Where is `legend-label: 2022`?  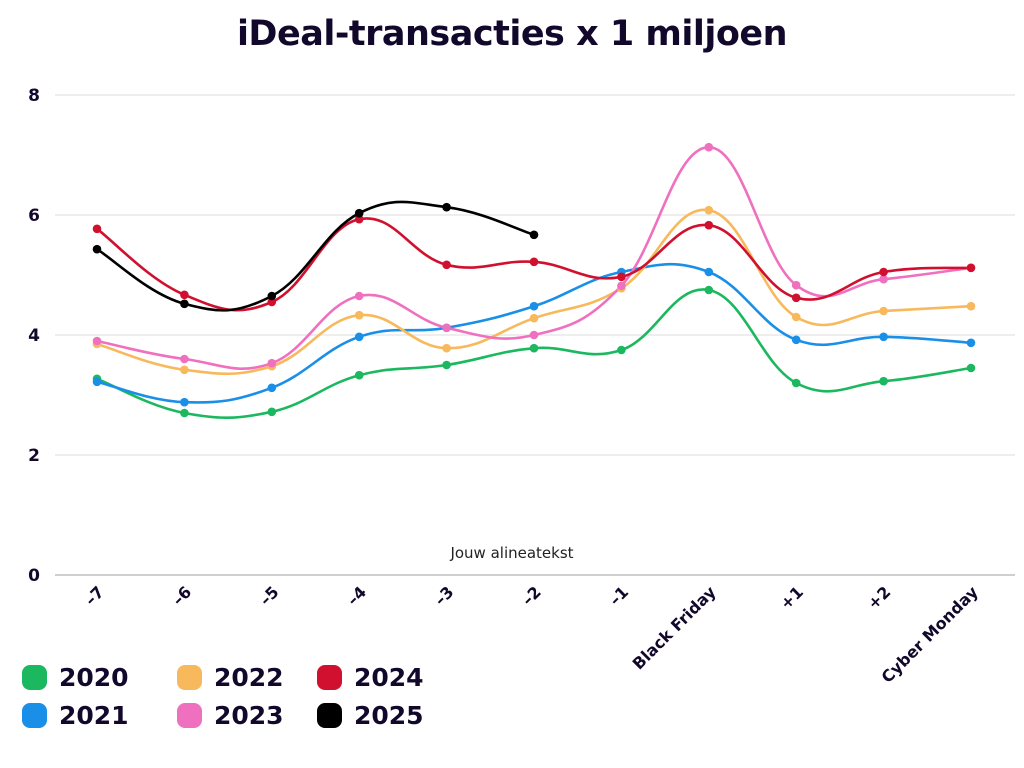 legend-label: 2022 is located at coordinates (249, 677).